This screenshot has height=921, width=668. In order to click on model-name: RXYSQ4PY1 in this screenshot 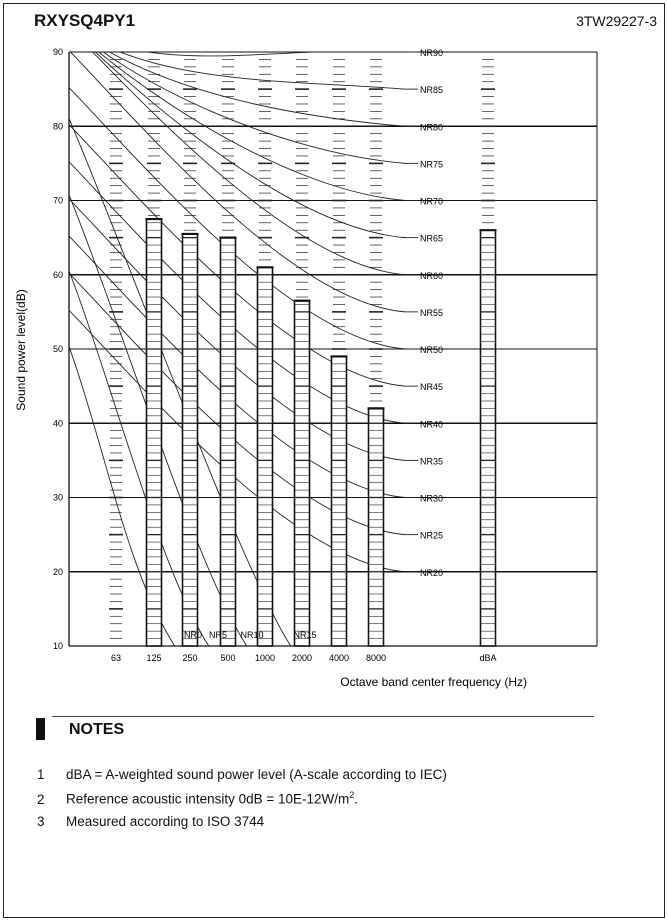, I will do `click(85, 20)`.